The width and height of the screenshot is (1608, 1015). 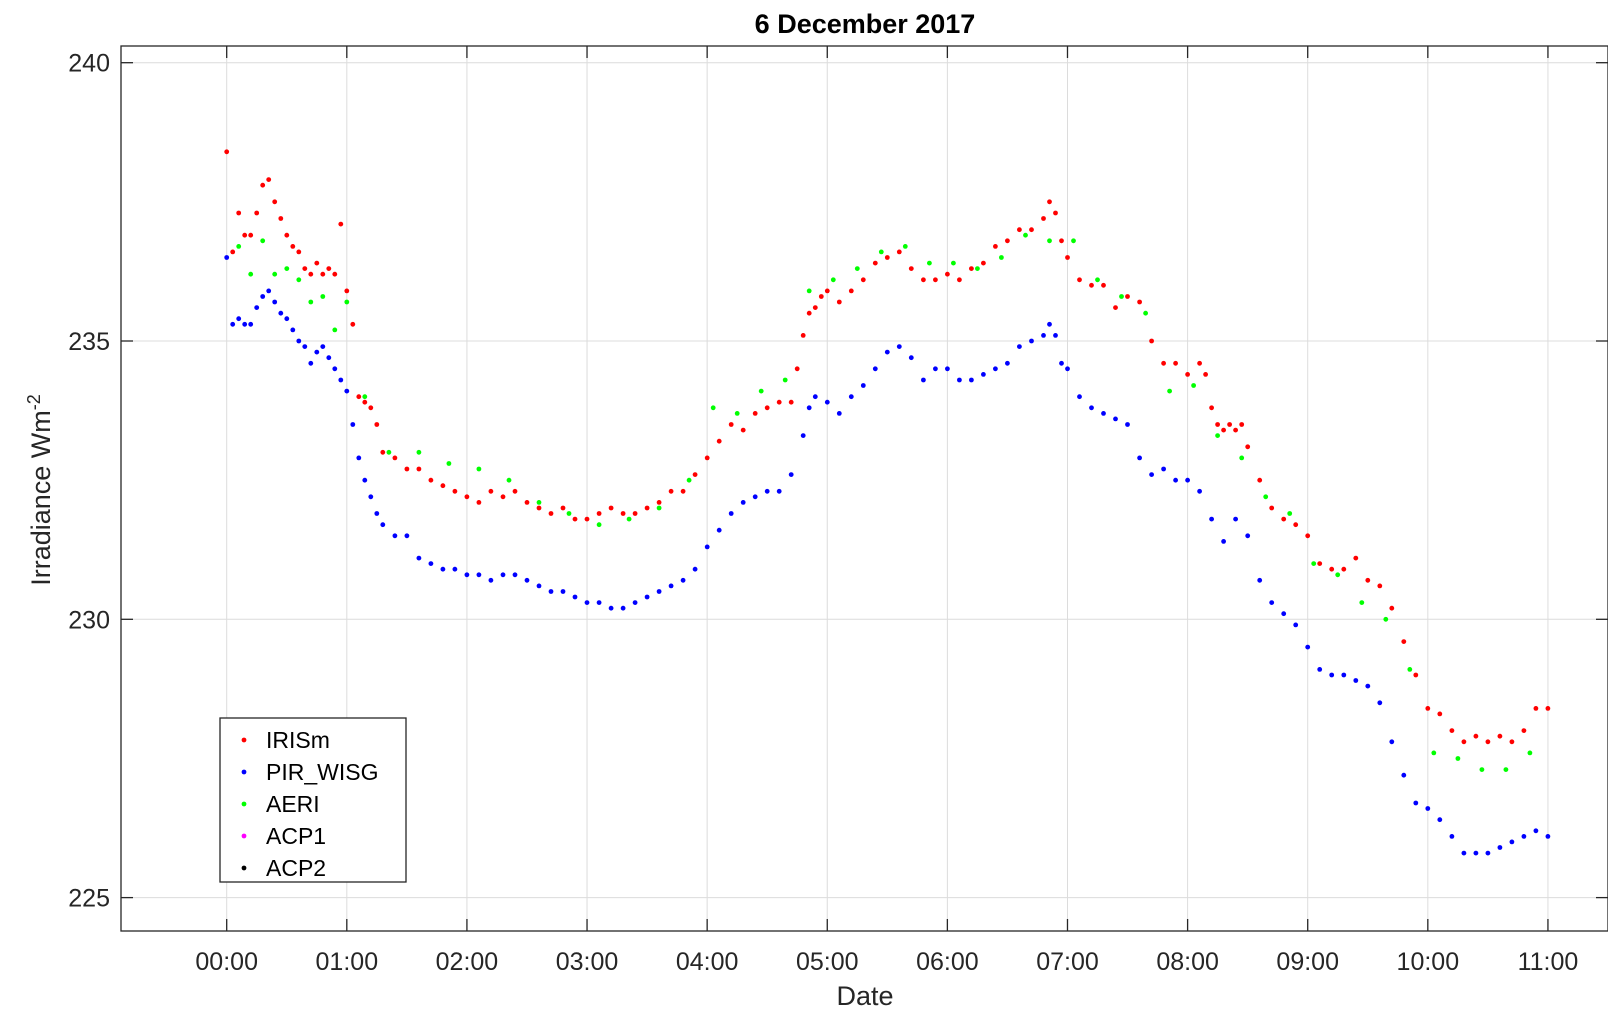 What do you see at coordinates (1428, 962) in the screenshot?
I see `x-tick-label: 10:00` at bounding box center [1428, 962].